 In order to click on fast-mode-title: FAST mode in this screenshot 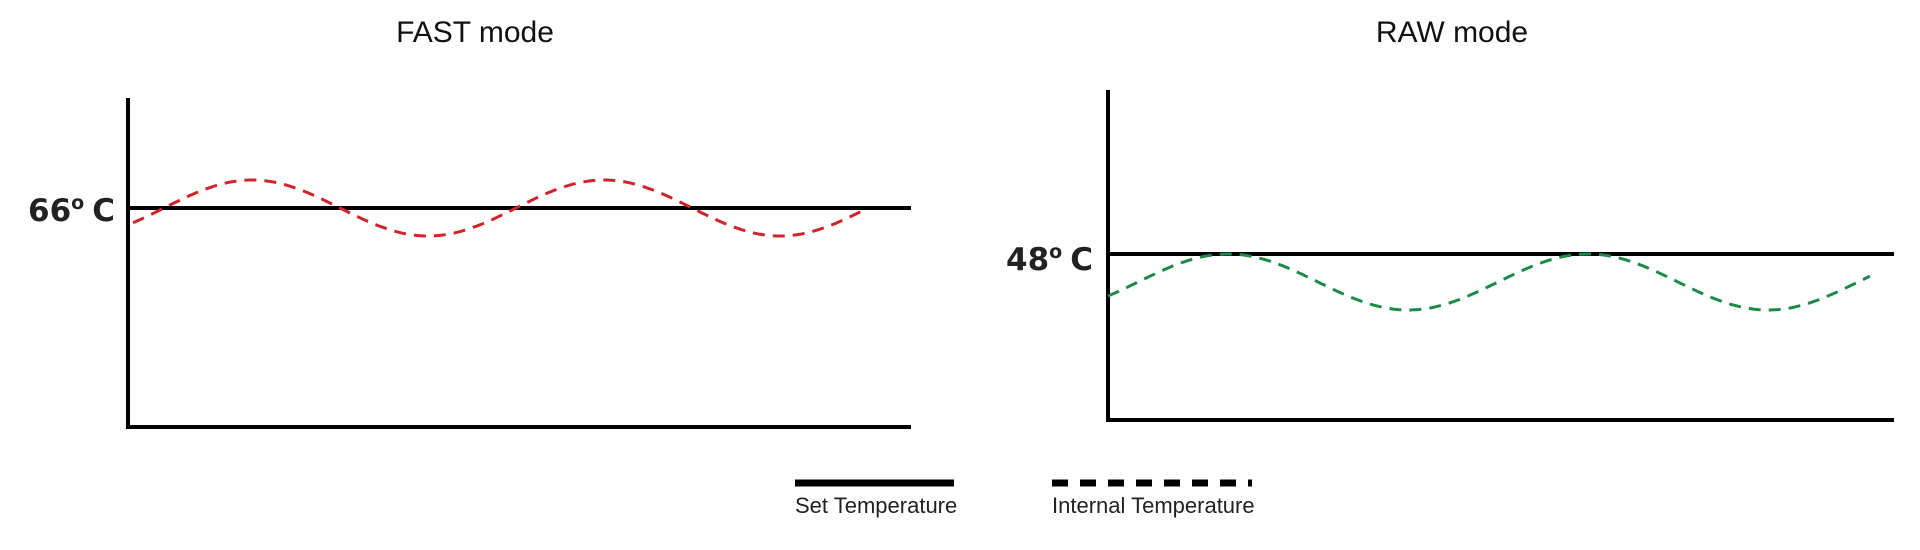, I will do `click(475, 32)`.